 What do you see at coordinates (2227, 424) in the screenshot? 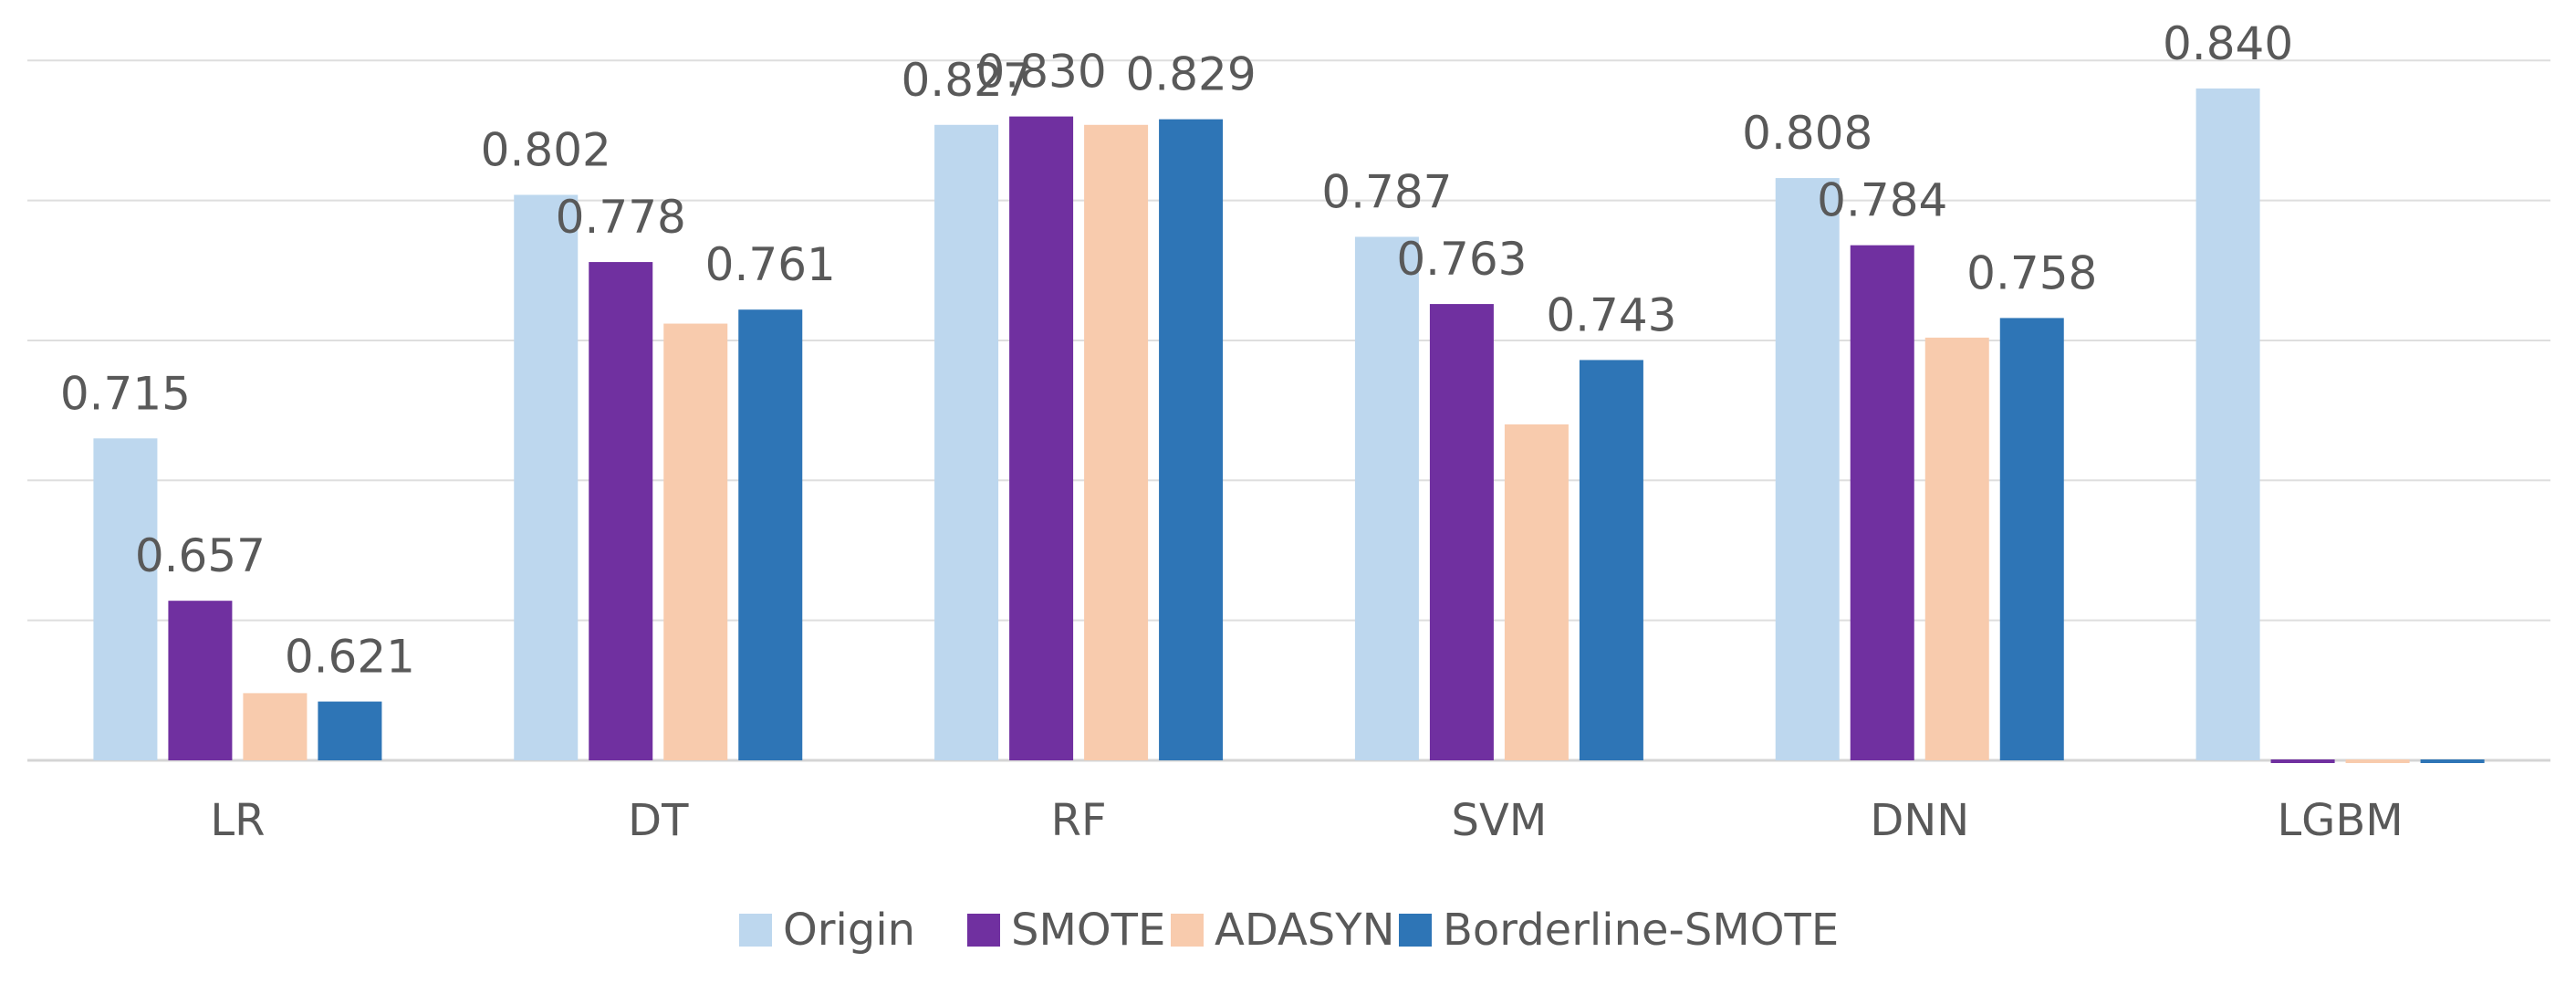
I see `bar-lgbm-origin` at bounding box center [2227, 424].